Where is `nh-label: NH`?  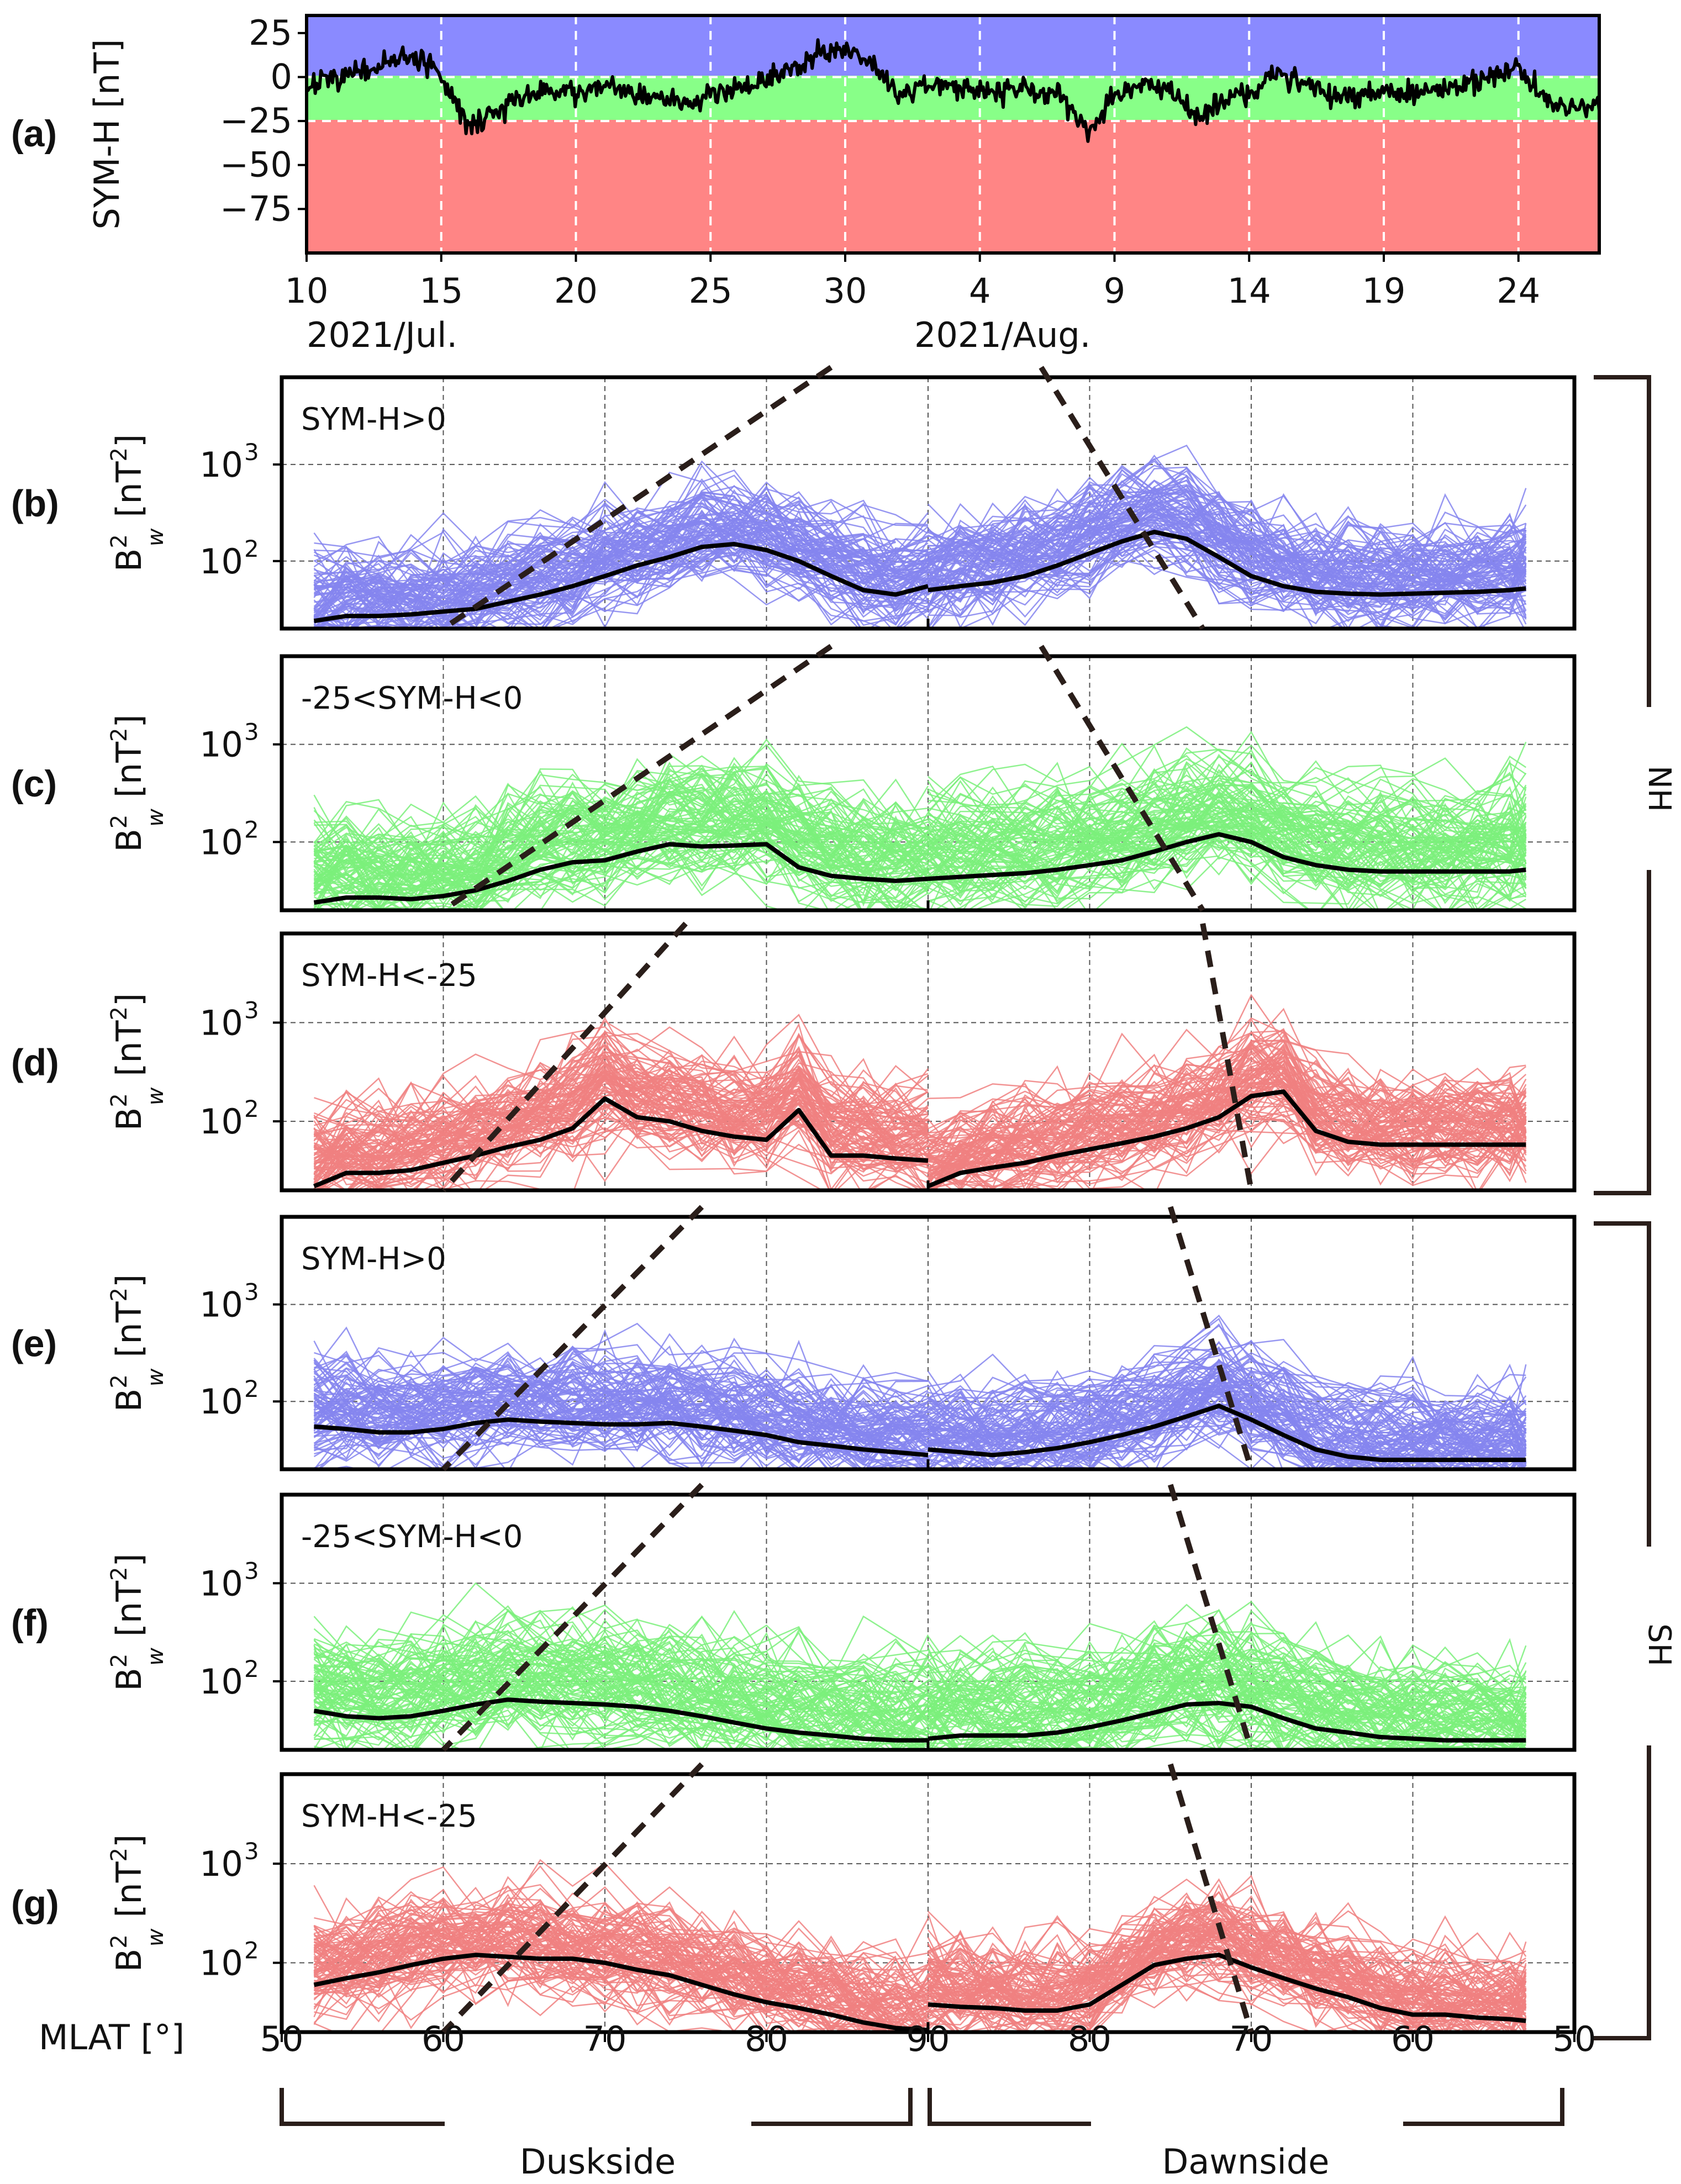 nh-label: NH is located at coordinates (1659, 789).